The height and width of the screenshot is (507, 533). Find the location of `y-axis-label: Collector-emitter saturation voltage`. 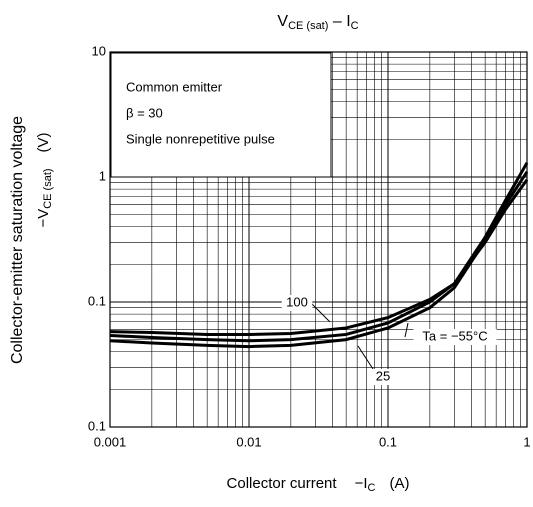

y-axis-label: Collector-emitter saturation voltage is located at coordinates (17, 240).